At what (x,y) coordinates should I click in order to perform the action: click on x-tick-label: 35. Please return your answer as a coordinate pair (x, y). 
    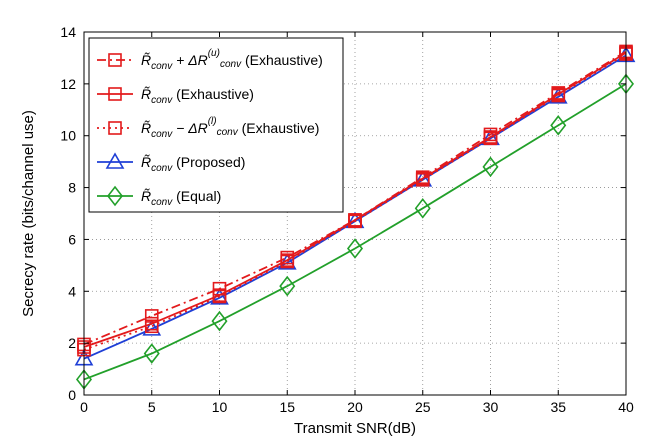
    Looking at the image, I should click on (558, 407).